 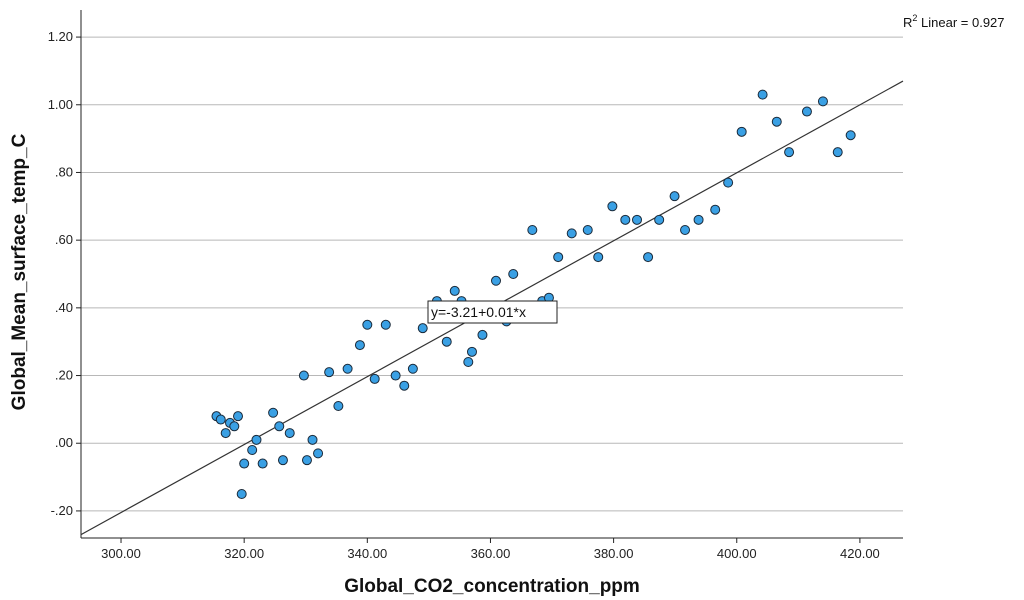 What do you see at coordinates (64, 239) in the screenshot?
I see `y-tick-label-4: .60` at bounding box center [64, 239].